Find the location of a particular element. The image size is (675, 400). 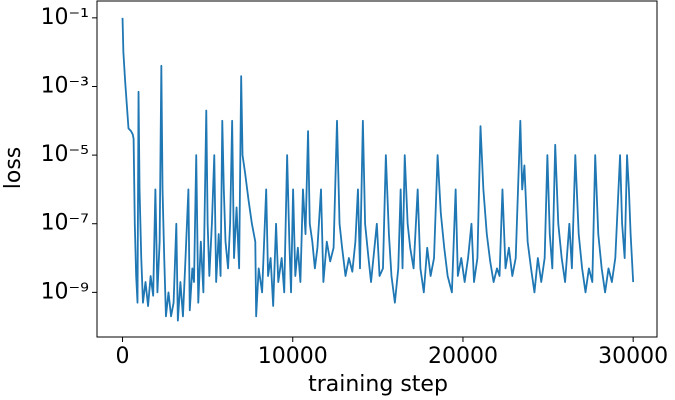

x-tick-label: 10000 is located at coordinates (293, 356).